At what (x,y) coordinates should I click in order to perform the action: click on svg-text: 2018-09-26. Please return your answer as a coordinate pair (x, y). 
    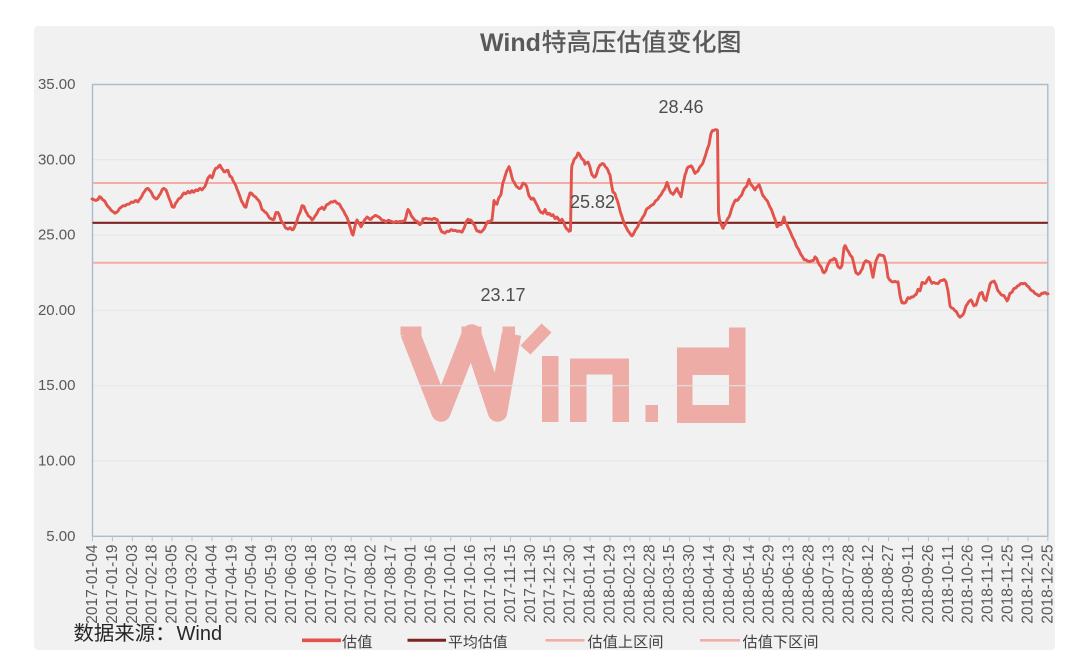
    Looking at the image, I should click on (928, 584).